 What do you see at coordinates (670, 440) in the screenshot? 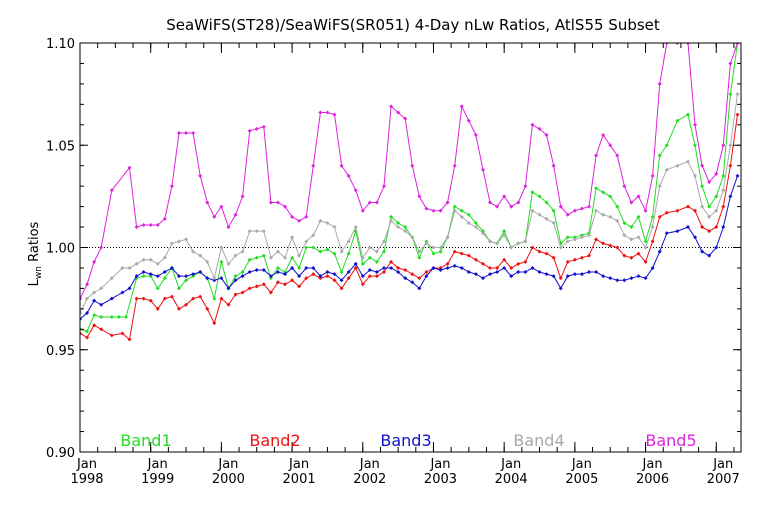
I see `legend-item-band5: Band5` at bounding box center [670, 440].